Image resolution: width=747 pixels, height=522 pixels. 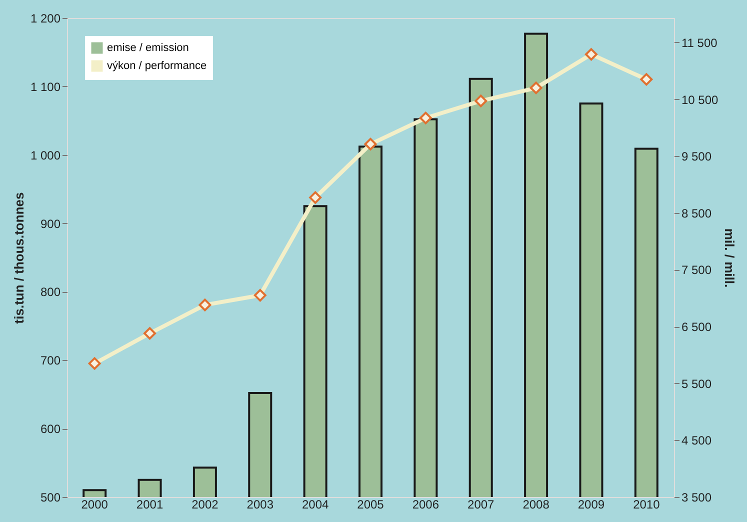 I want to click on y2-tick-label: 8 500, so click(x=697, y=213).